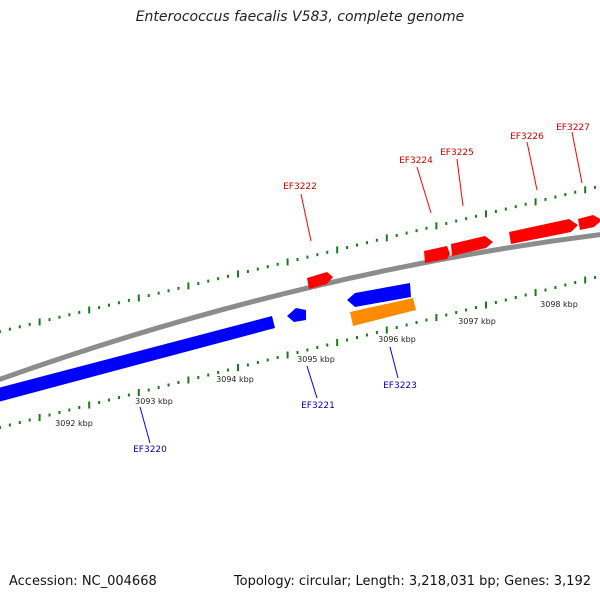 This screenshot has height=600, width=600. Describe the element at coordinates (543, 231) in the screenshot. I see `gene-arrow-ef3226` at that location.